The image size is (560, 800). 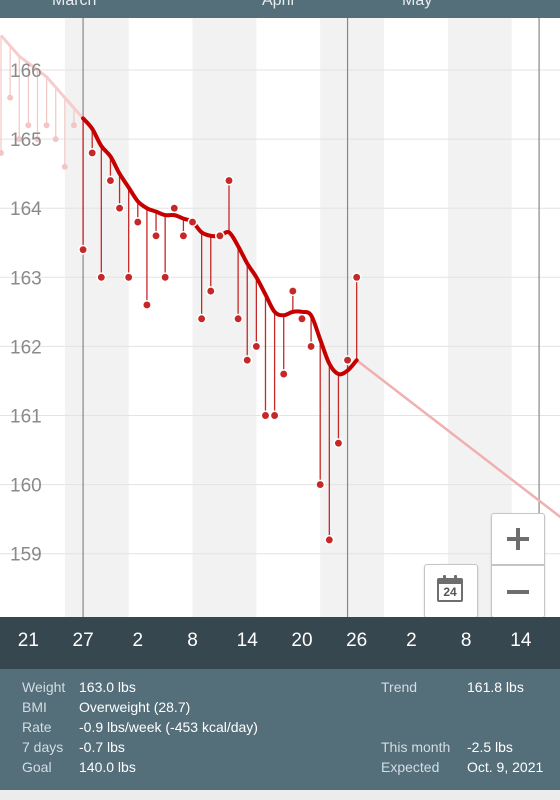 What do you see at coordinates (26, 278) in the screenshot?
I see `y-tick-label: 163` at bounding box center [26, 278].